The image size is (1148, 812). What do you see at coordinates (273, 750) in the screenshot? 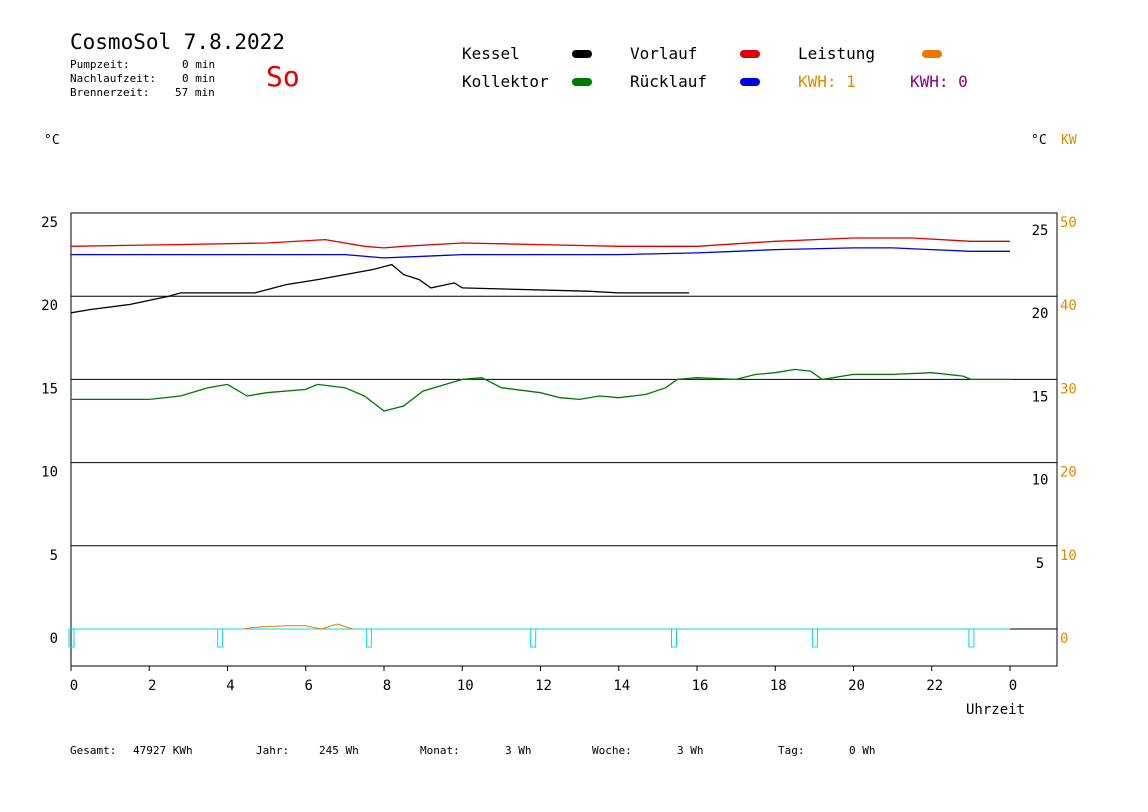
I see `footer-jahr-label: Jahr:` at bounding box center [273, 750].